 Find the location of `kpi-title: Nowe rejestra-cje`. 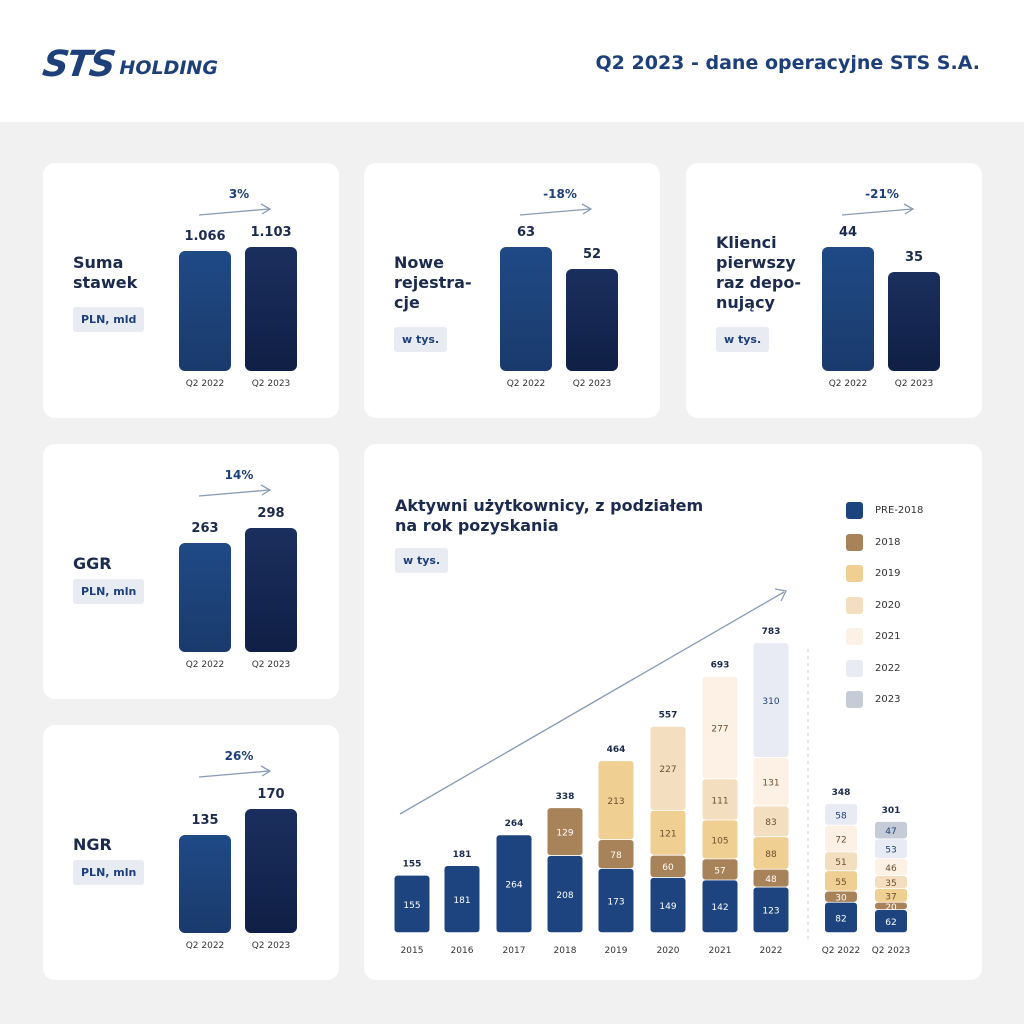

kpi-title: Nowe rejestra-cje is located at coordinates (444, 283).